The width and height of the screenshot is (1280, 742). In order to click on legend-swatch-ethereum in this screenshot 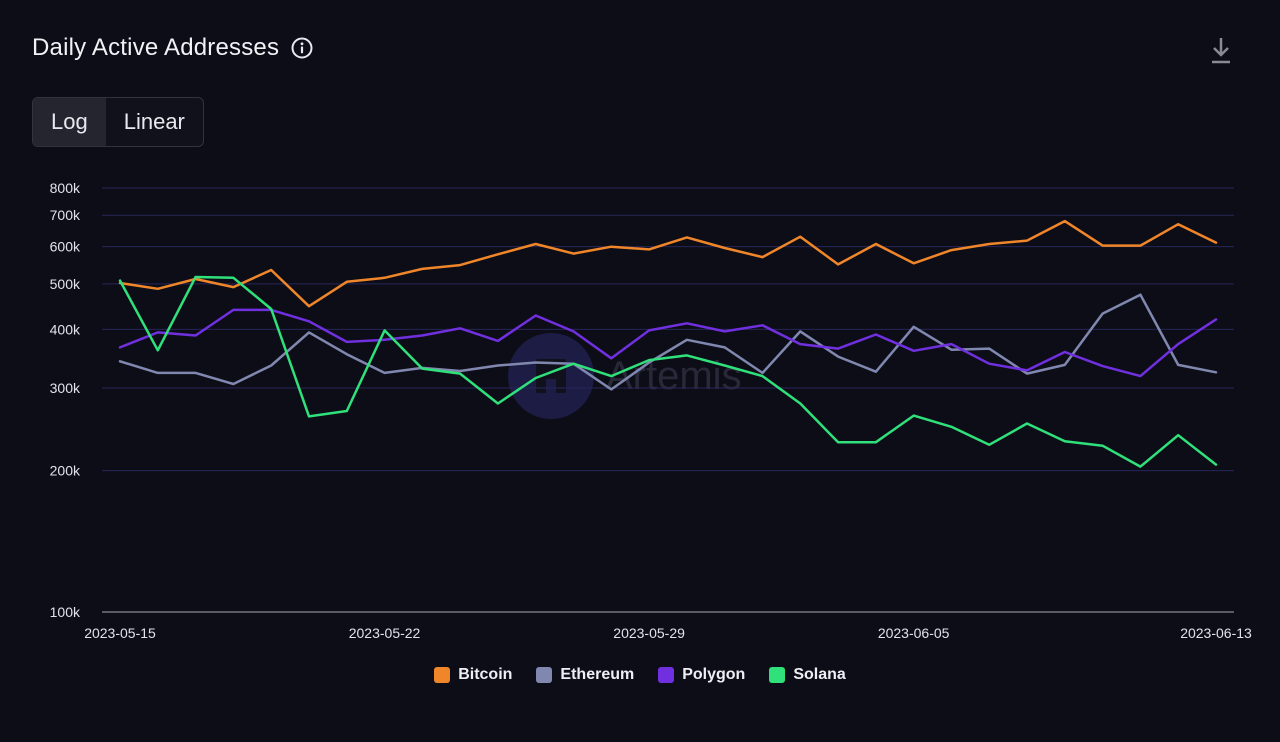, I will do `click(544, 675)`.